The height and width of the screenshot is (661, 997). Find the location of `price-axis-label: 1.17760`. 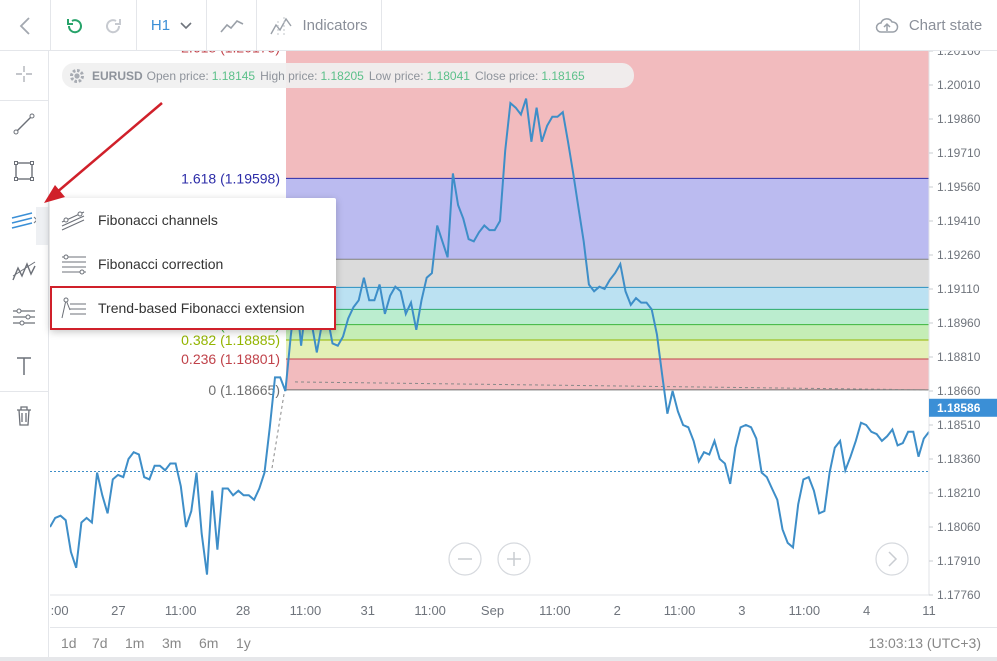

price-axis-label: 1.17760 is located at coordinates (959, 595).